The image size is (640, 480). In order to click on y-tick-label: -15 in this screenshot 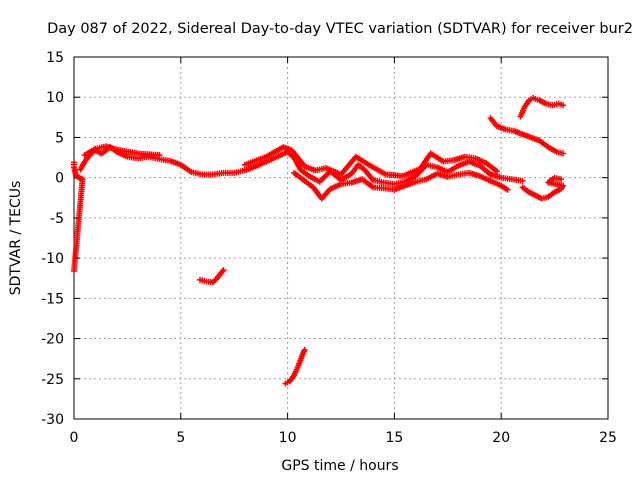, I will do `click(52, 299)`.